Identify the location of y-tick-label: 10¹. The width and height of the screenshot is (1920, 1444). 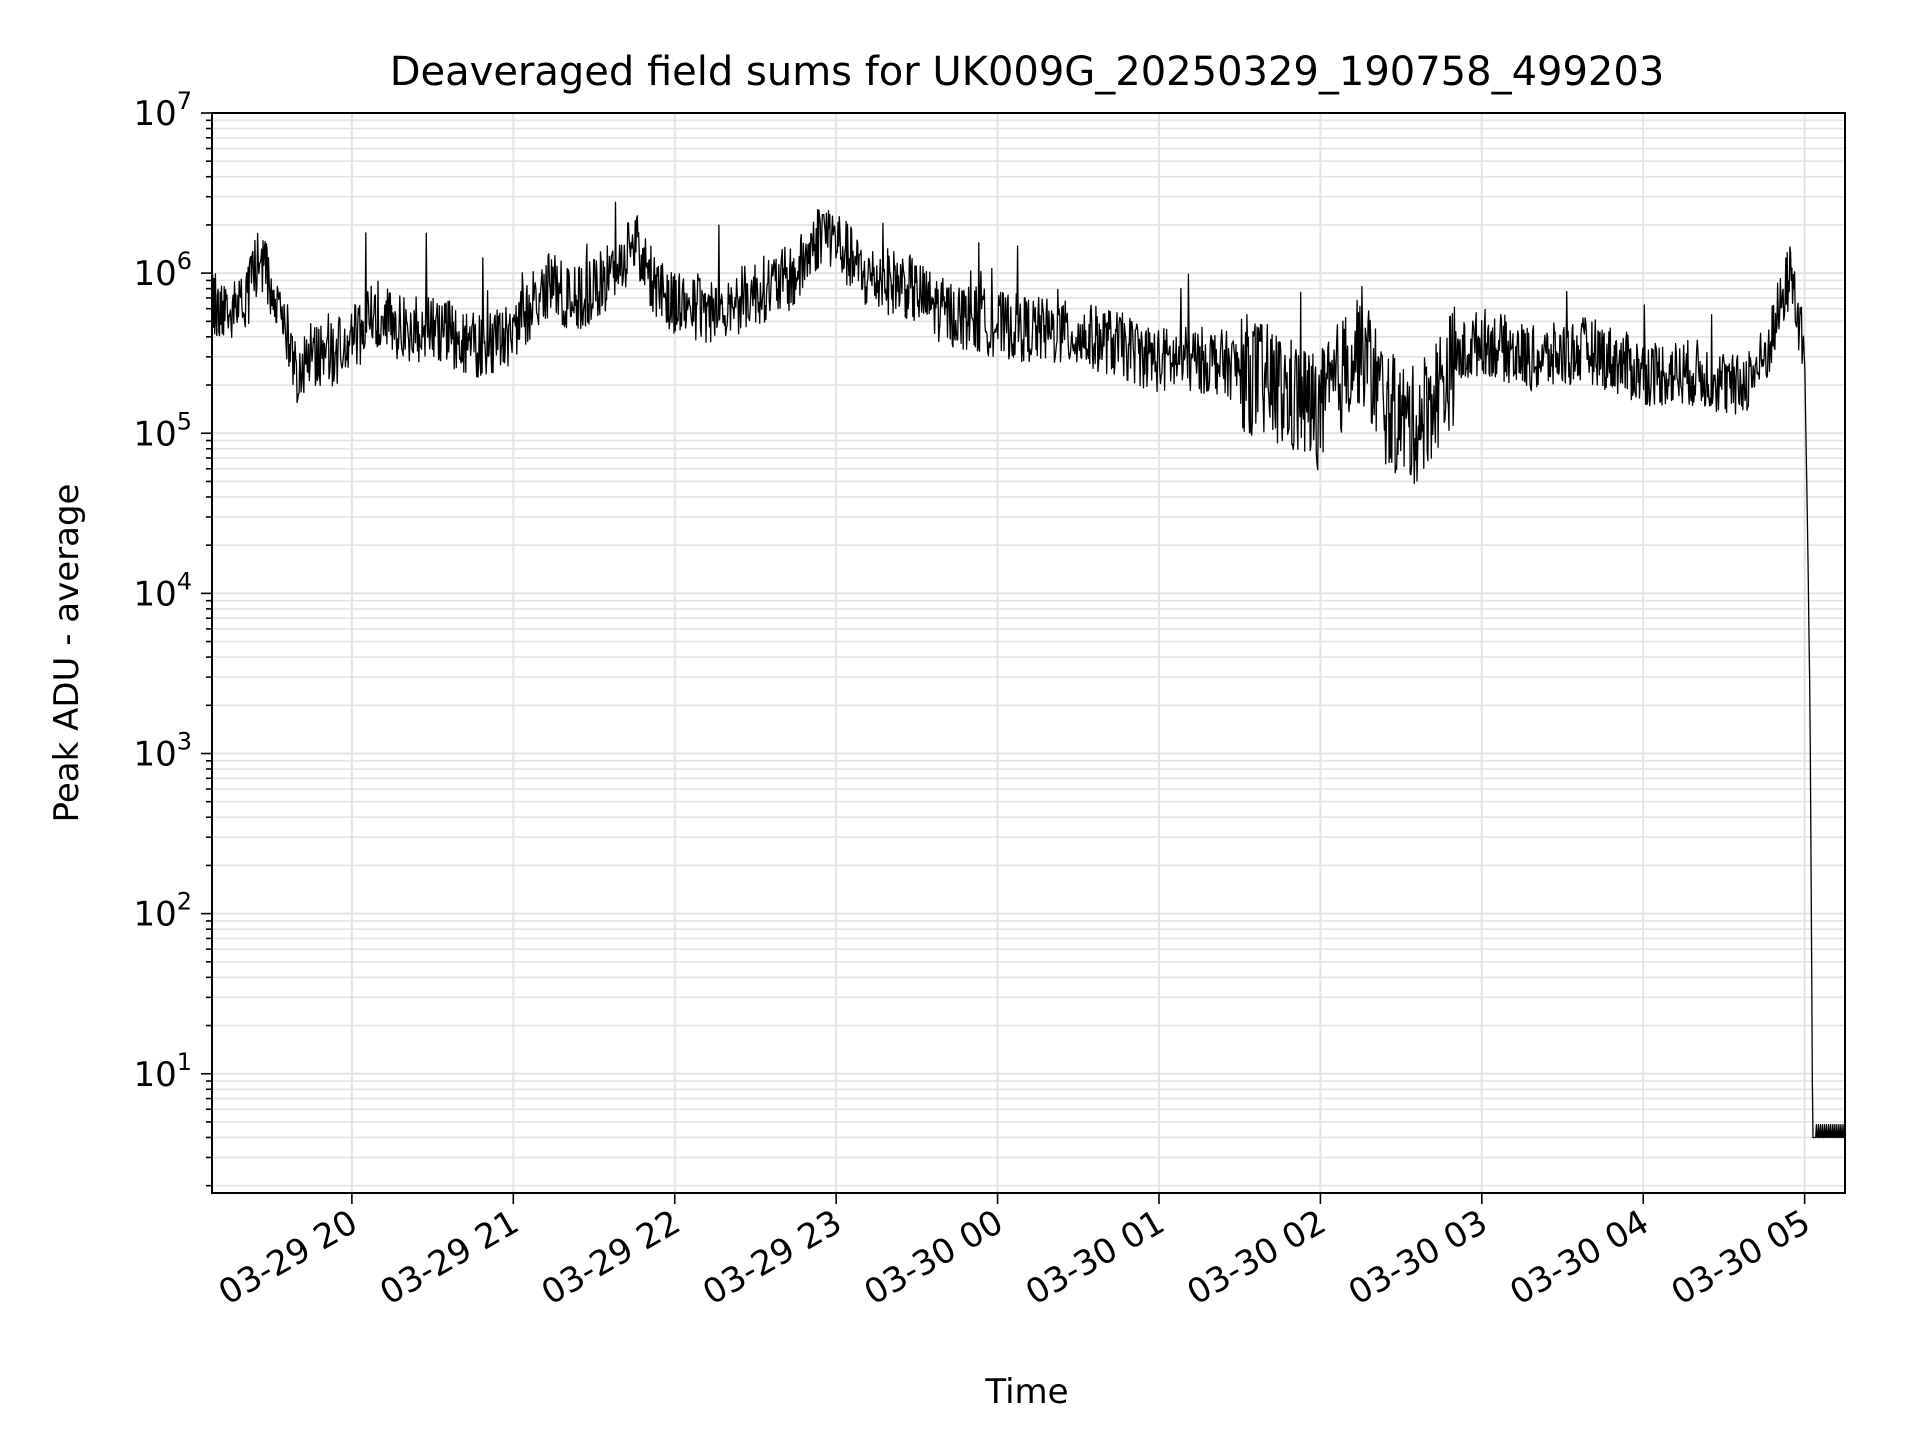
(162, 1071).